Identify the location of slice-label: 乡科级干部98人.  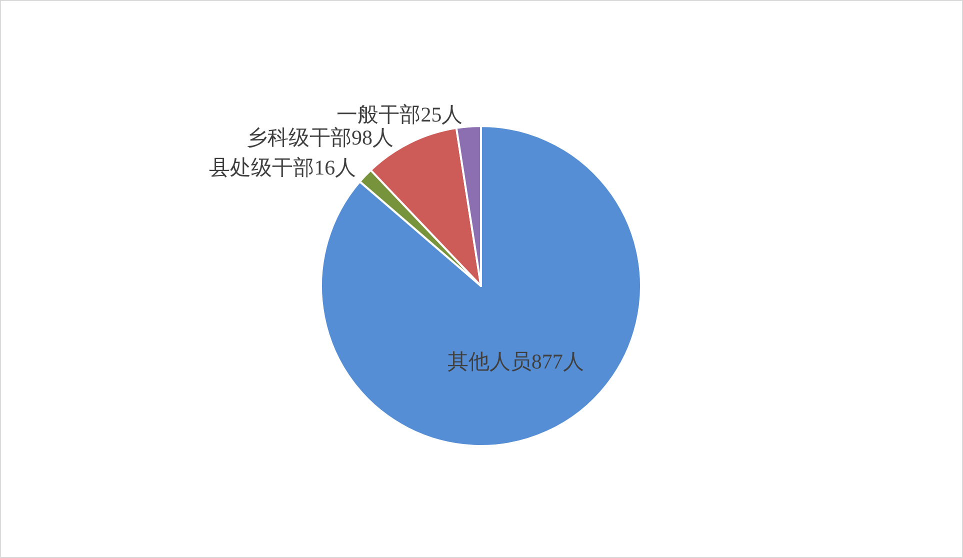
(320, 138).